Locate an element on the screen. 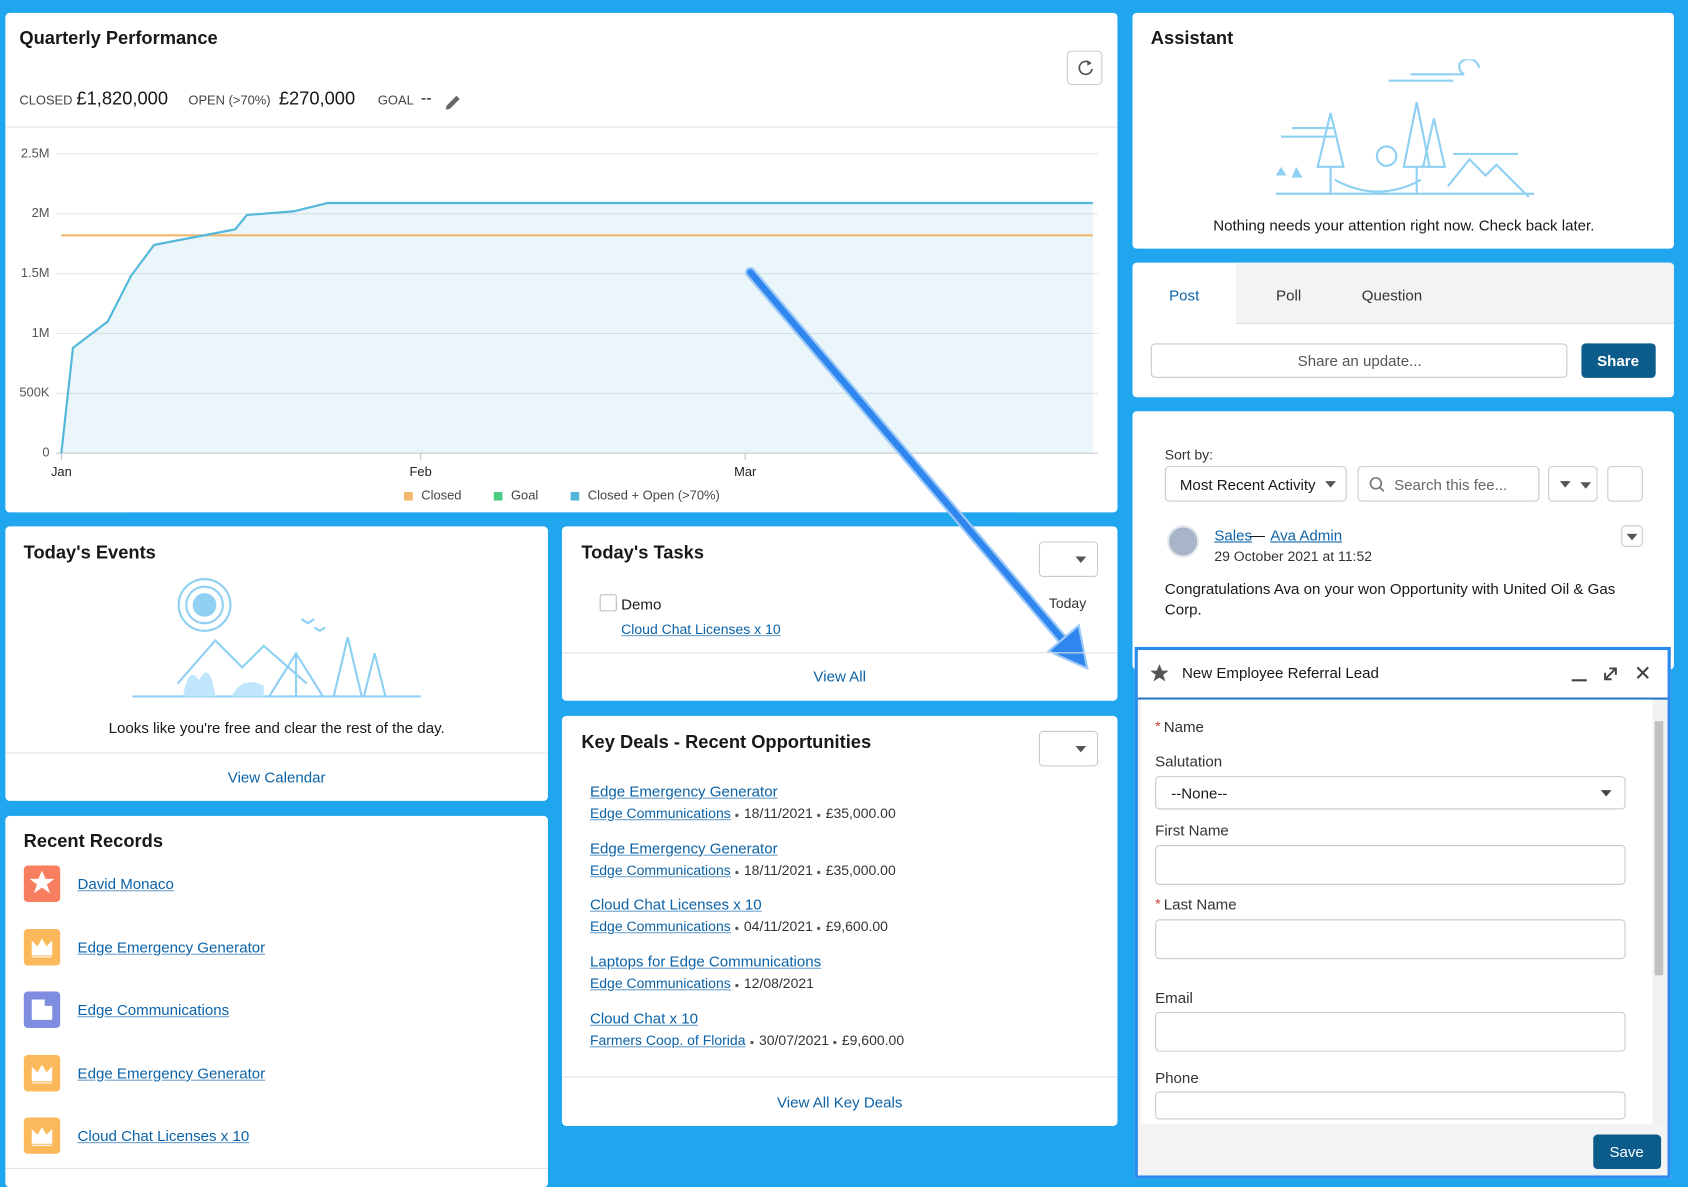 The image size is (1688, 1187). form-title: New Employee Referral Lead is located at coordinates (1280, 673).